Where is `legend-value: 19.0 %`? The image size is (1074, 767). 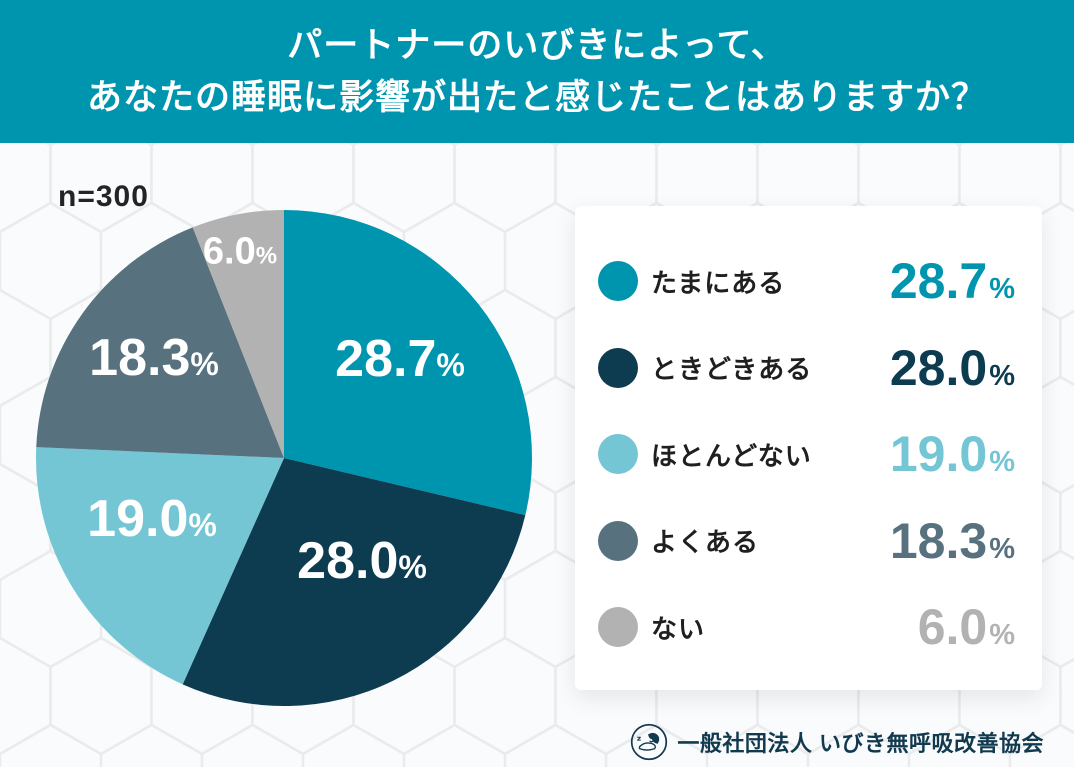 legend-value: 19.0 % is located at coordinates (952, 454).